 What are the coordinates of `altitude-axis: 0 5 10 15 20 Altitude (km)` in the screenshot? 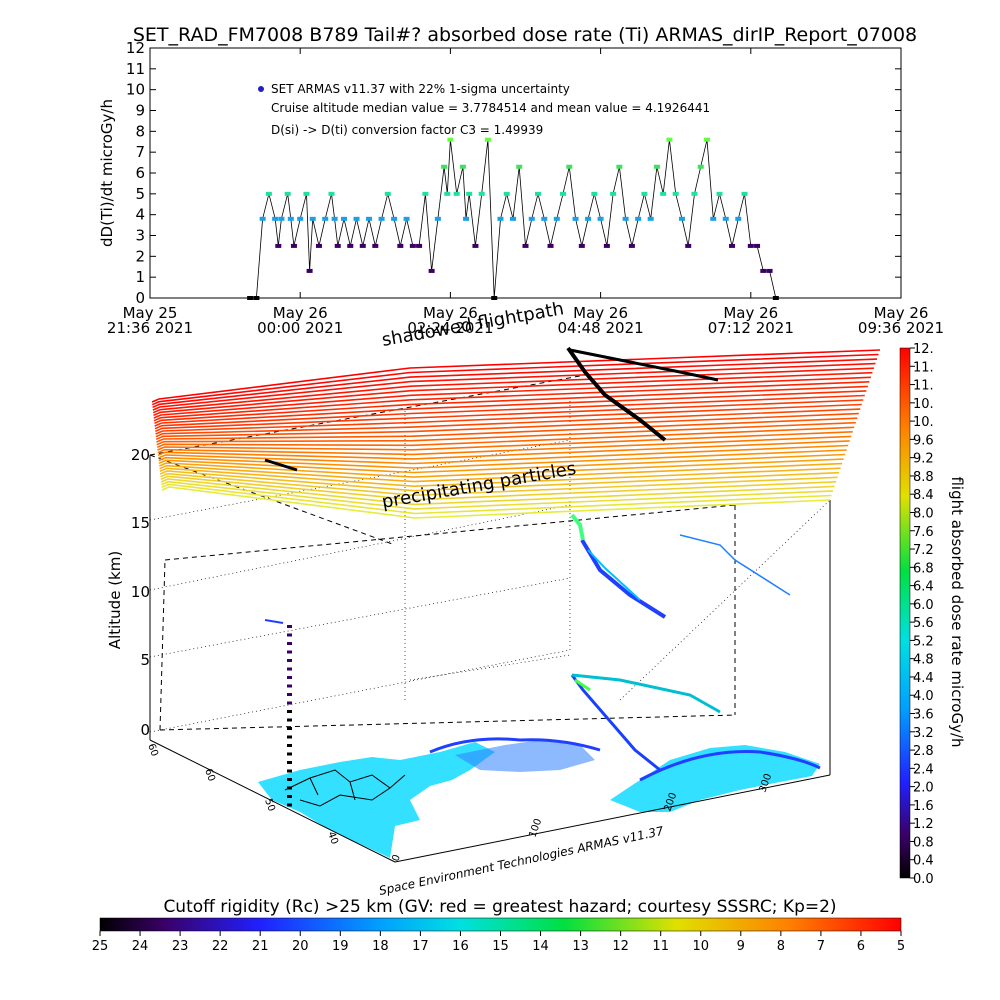 It's located at (128, 592).